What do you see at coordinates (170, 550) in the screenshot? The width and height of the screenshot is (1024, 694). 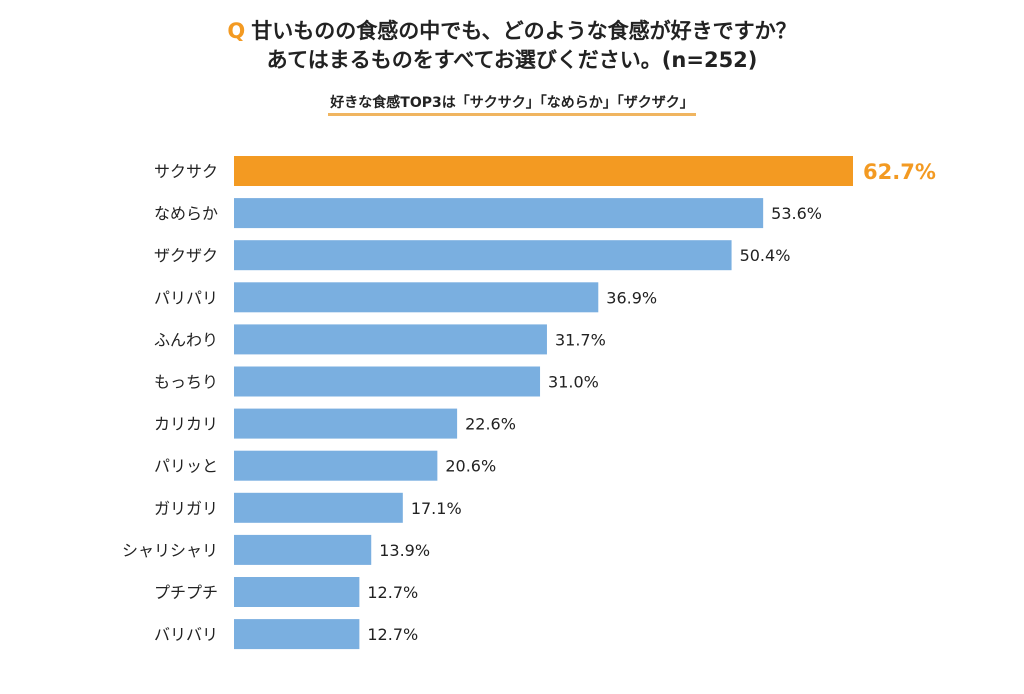 I see `category-label: シャリシャリ` at bounding box center [170, 550].